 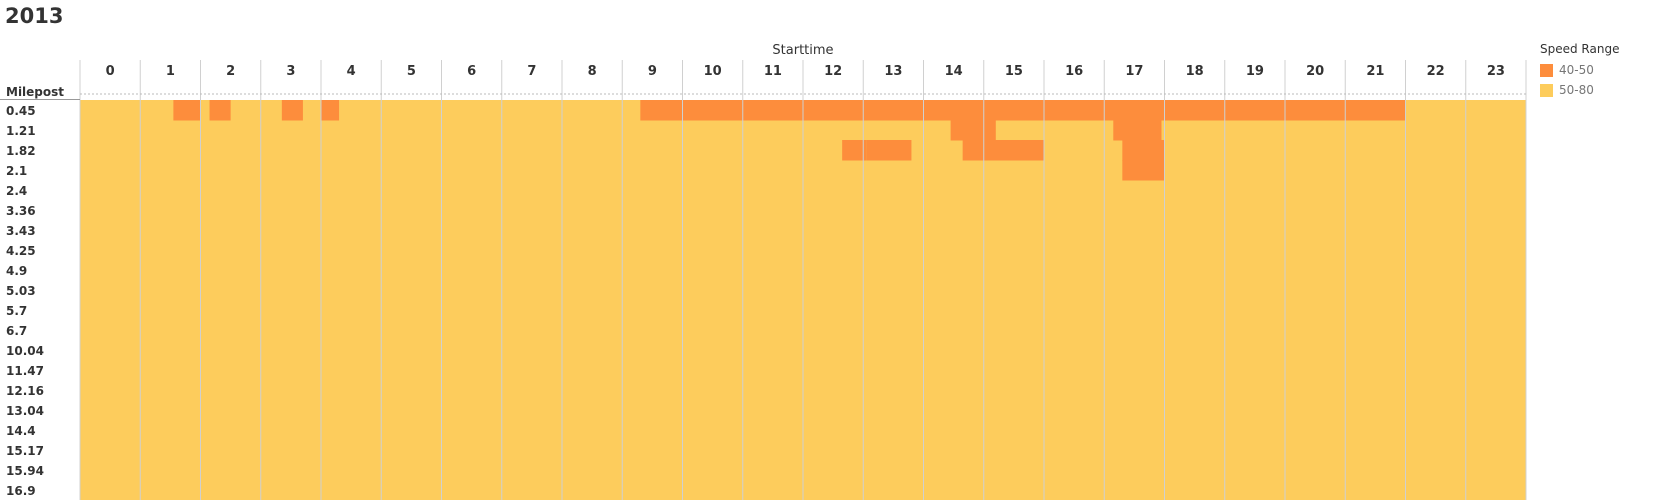 What do you see at coordinates (21, 151) in the screenshot?
I see `y-tick-label: 1.82` at bounding box center [21, 151].